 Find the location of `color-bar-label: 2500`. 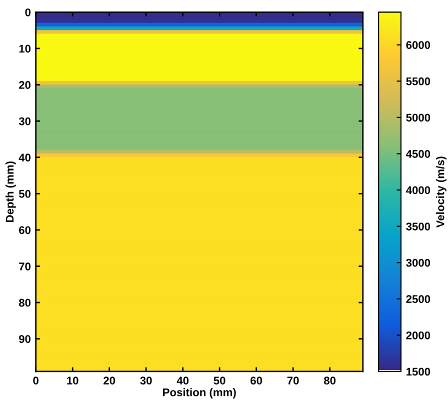

color-bar-label: 2500 is located at coordinates (418, 299).